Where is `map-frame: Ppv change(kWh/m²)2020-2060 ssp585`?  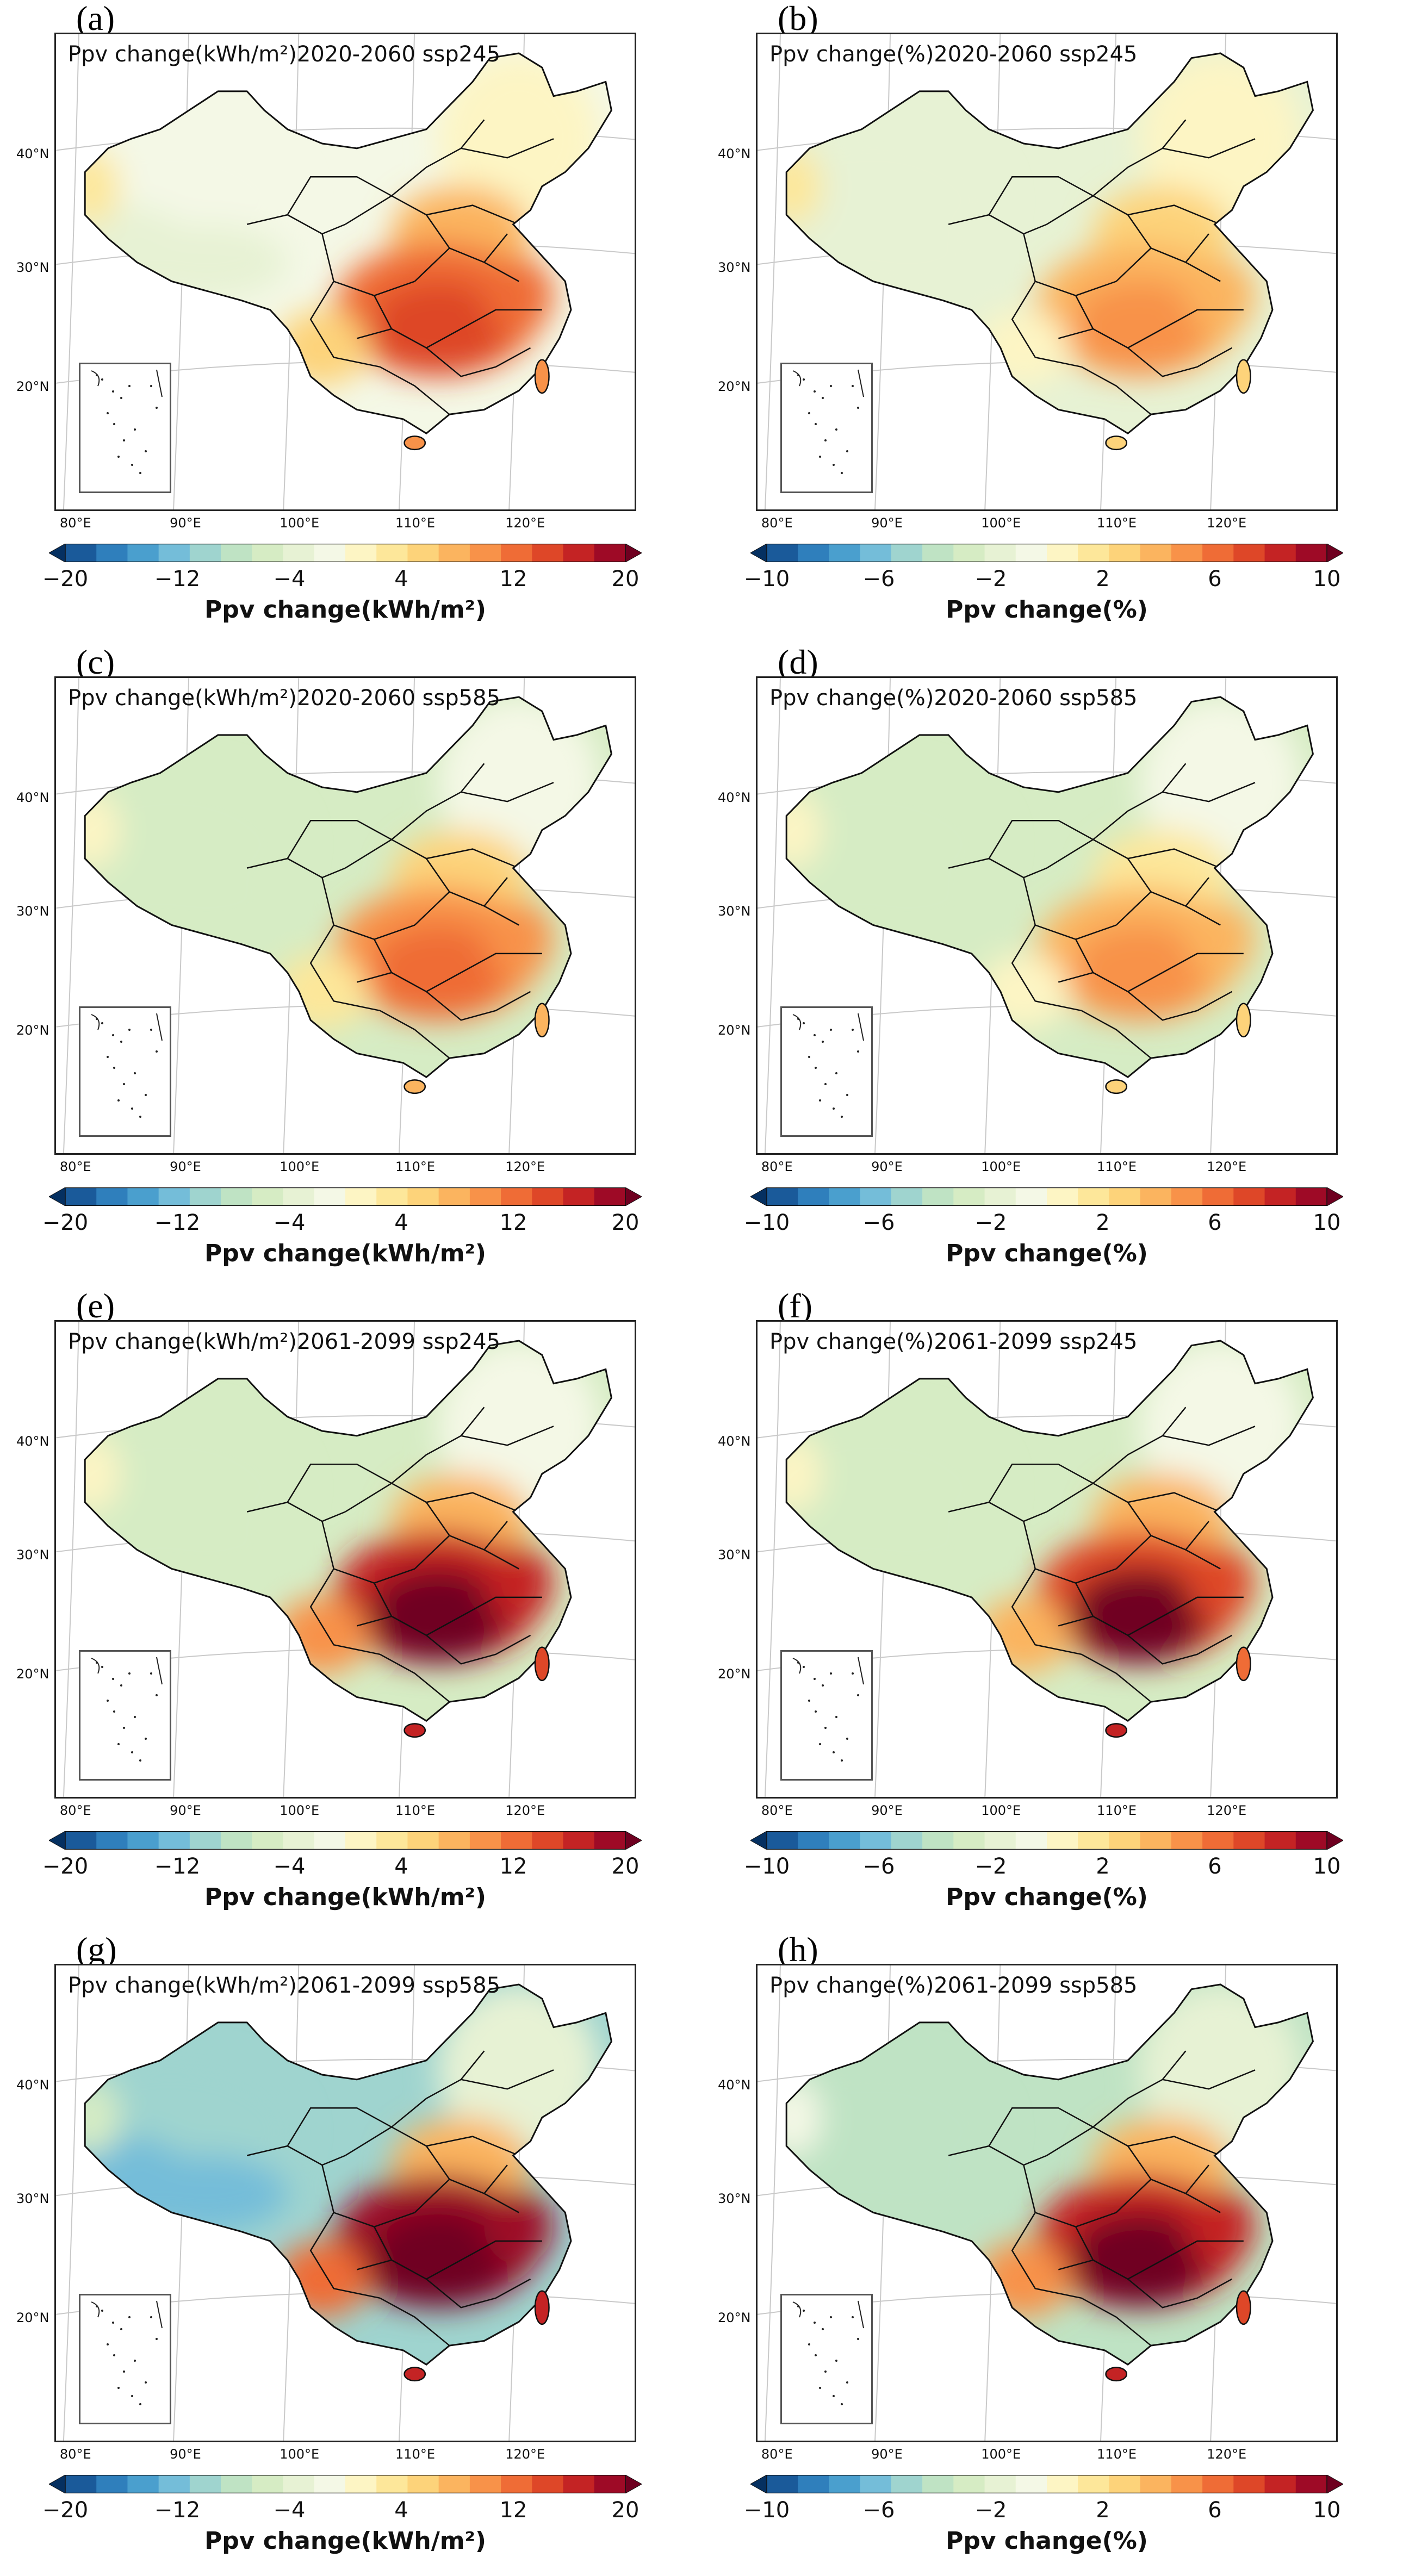
map-frame: Ppv change(kWh/m²)2020-2060 ssp585 is located at coordinates (345, 915).